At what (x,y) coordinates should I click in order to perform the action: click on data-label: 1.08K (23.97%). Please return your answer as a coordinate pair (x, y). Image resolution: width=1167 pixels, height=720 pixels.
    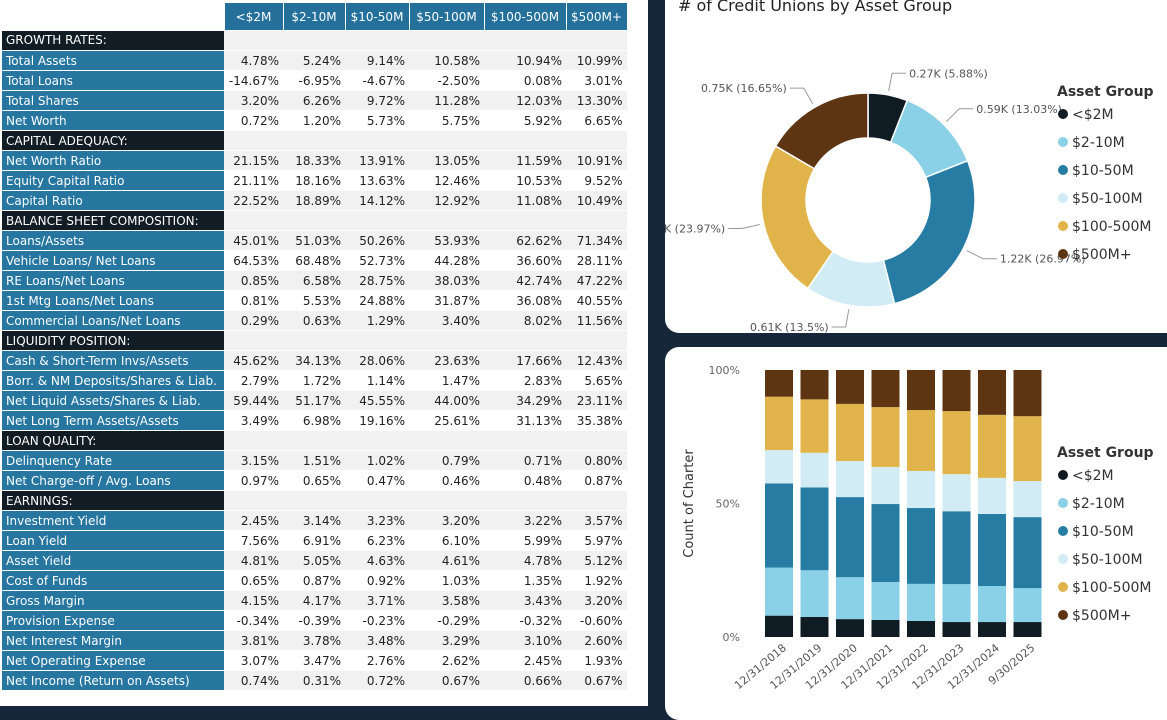
    Looking at the image, I should click on (695, 228).